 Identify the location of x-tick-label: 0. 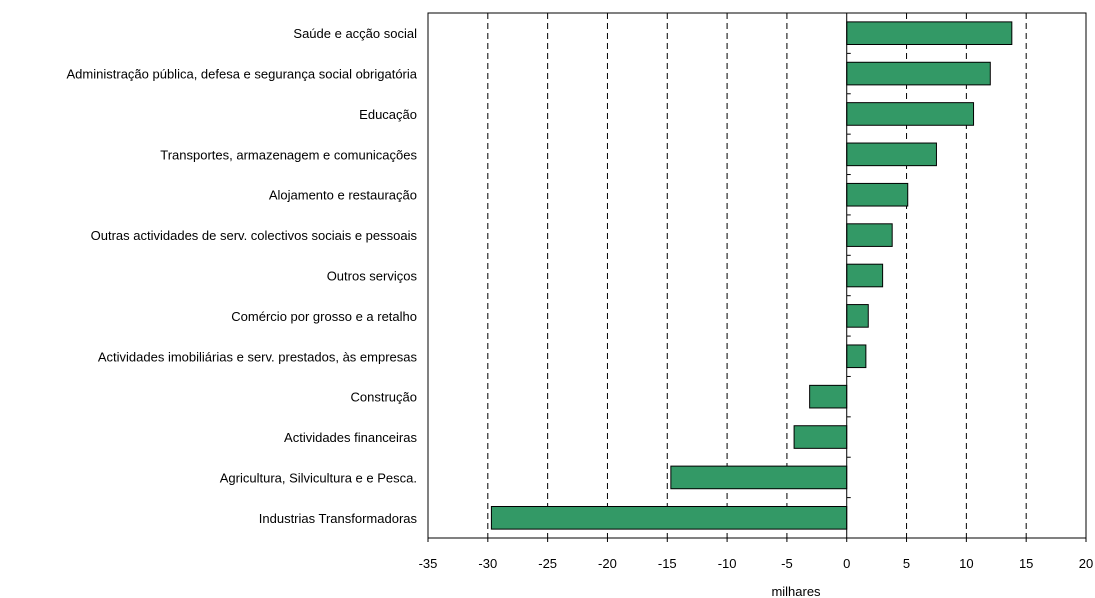
(846, 563).